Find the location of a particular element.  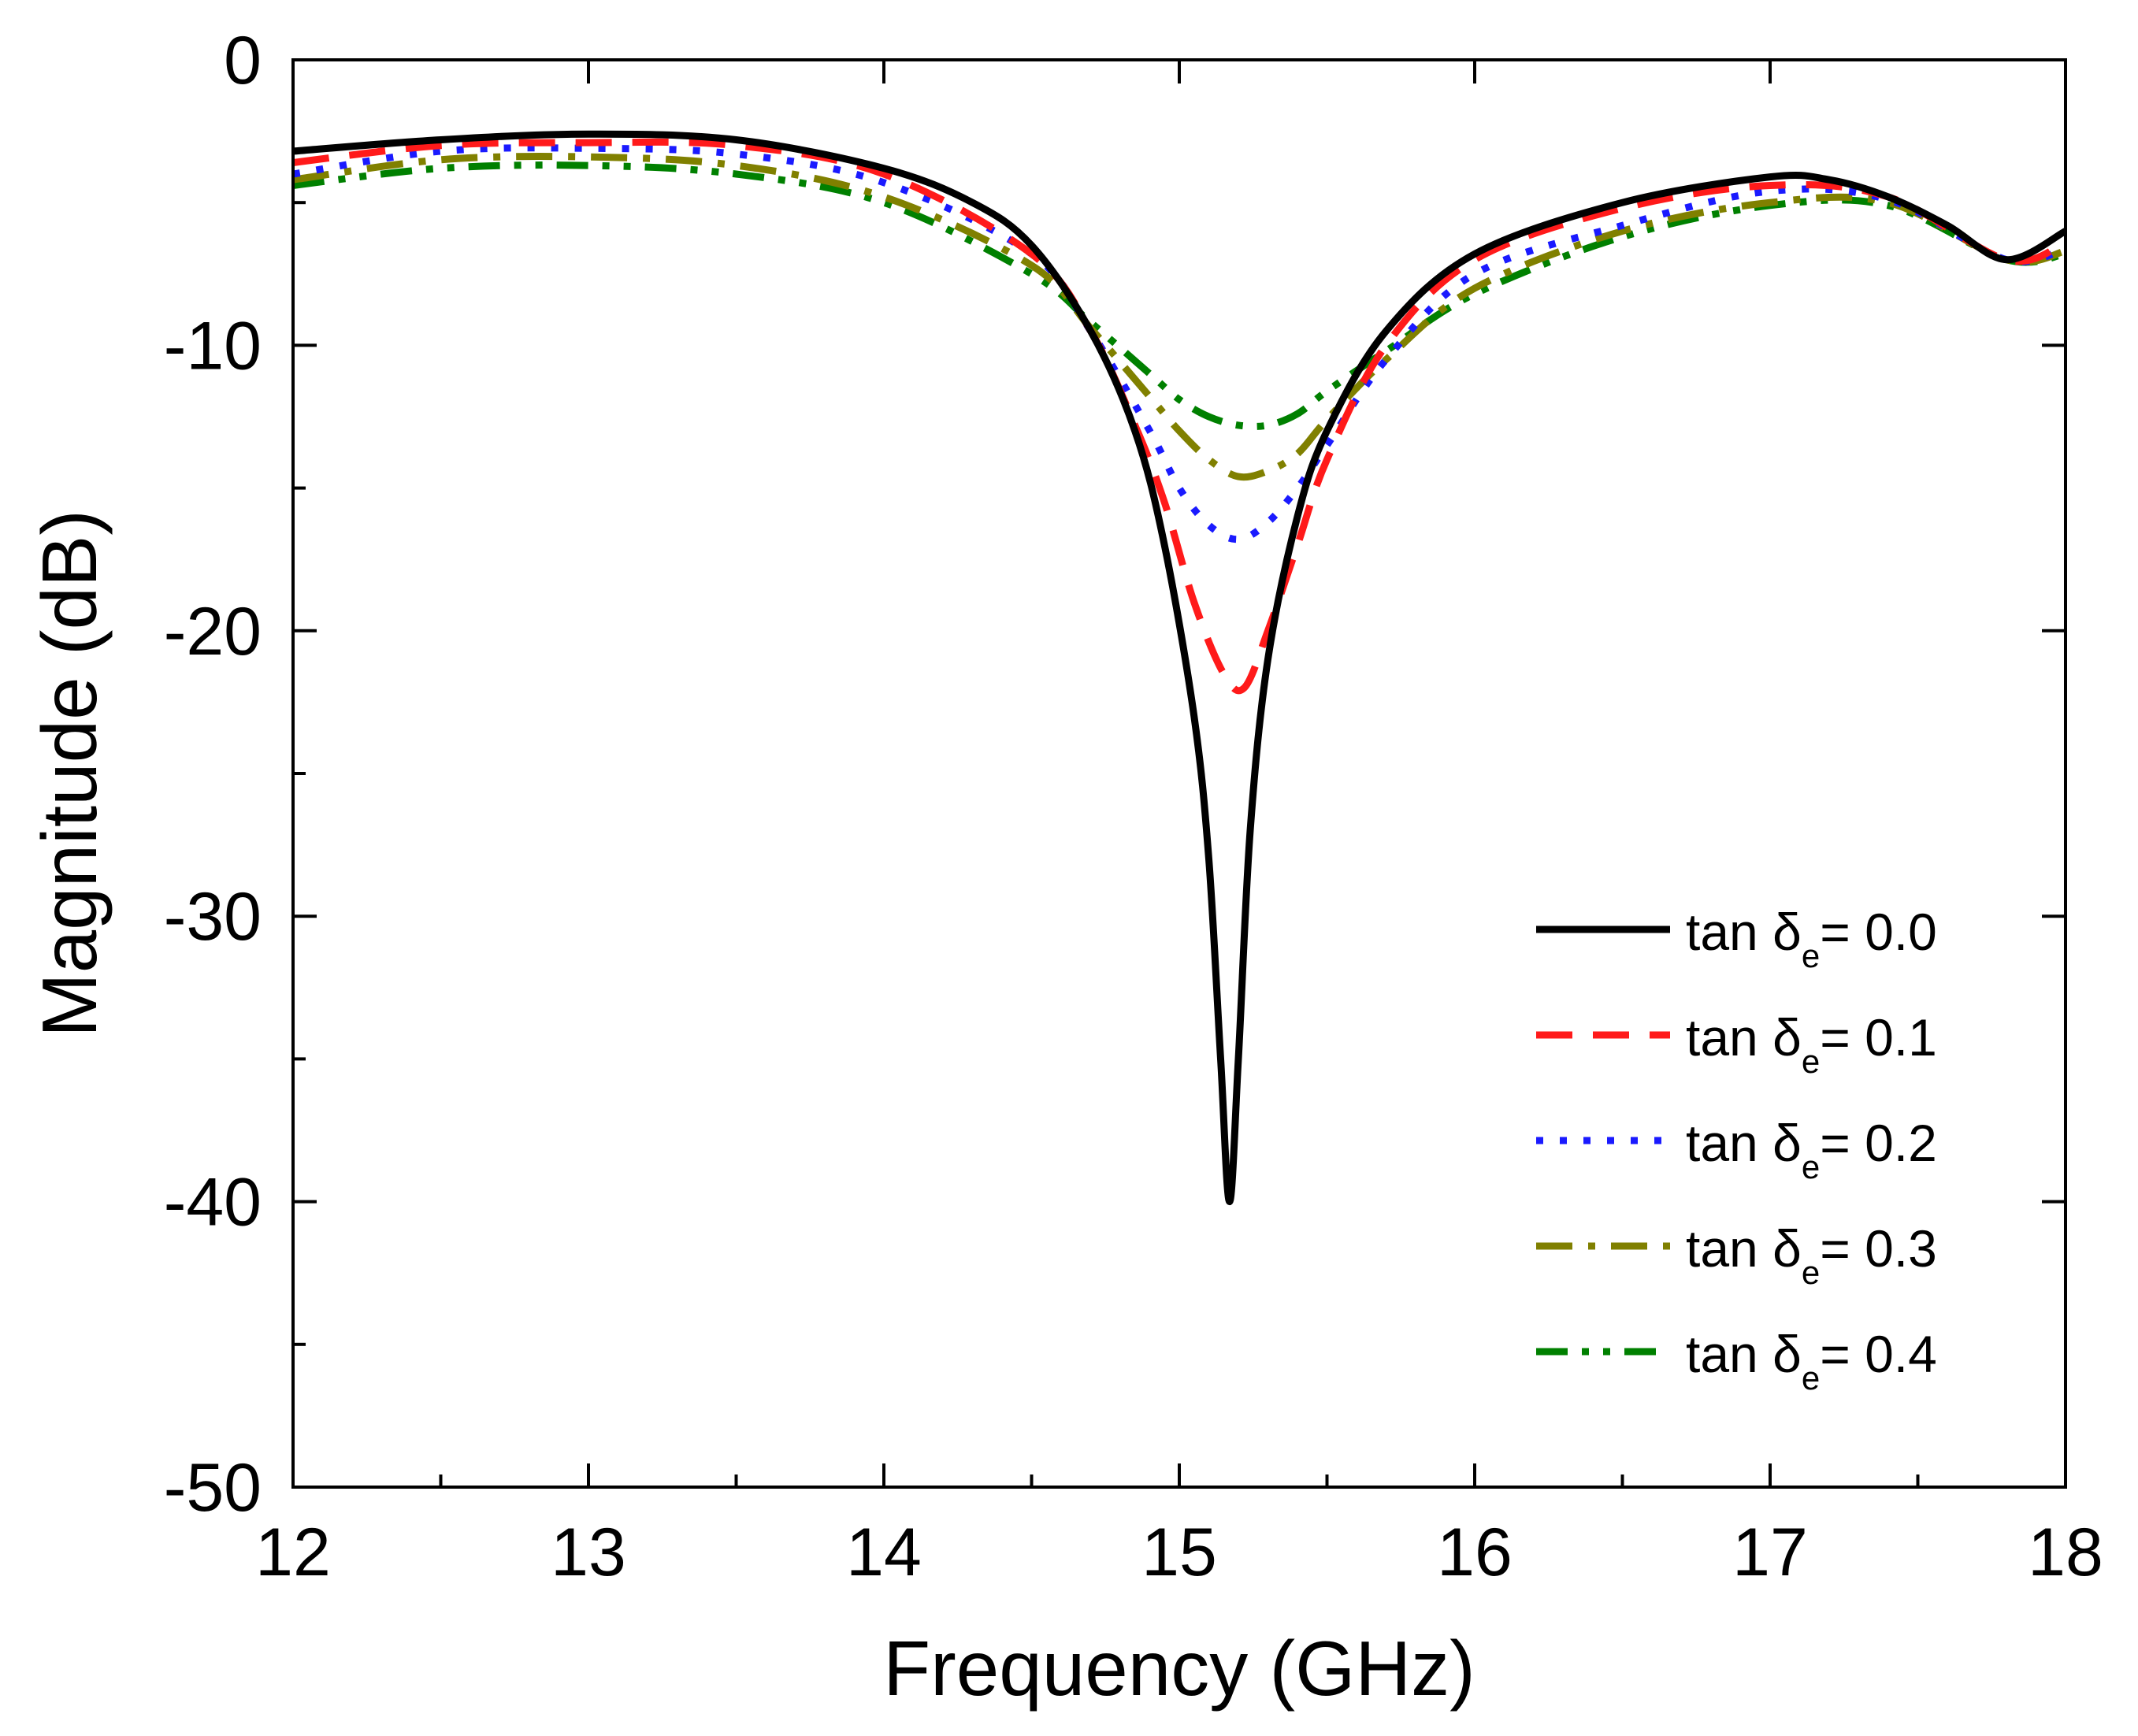

y-tick-label: -20 is located at coordinates (213, 632).